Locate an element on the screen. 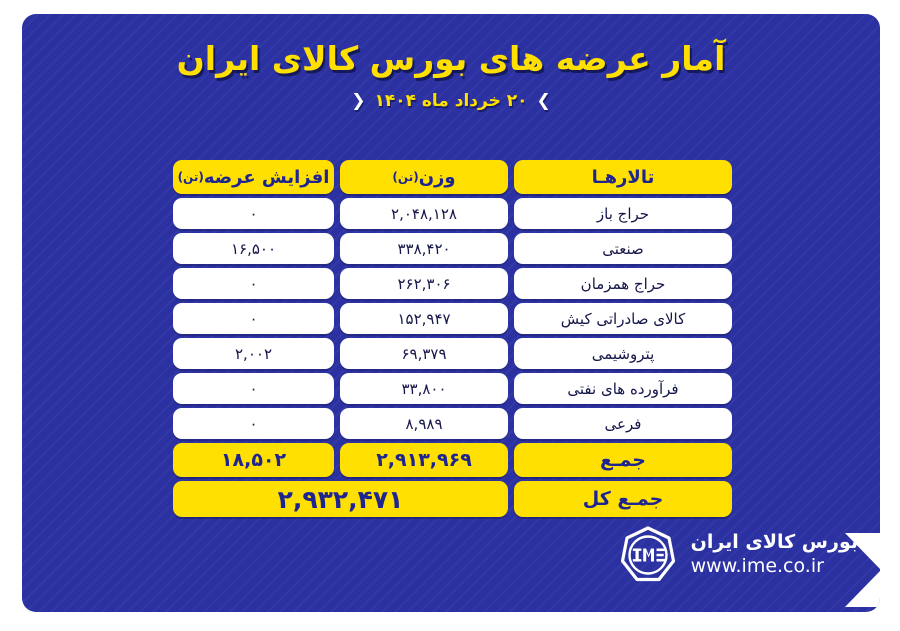 The image size is (900, 631). table-grand-total-row: جمـع کل ۲,۹۳۲,۴۷۱ is located at coordinates (452, 499).